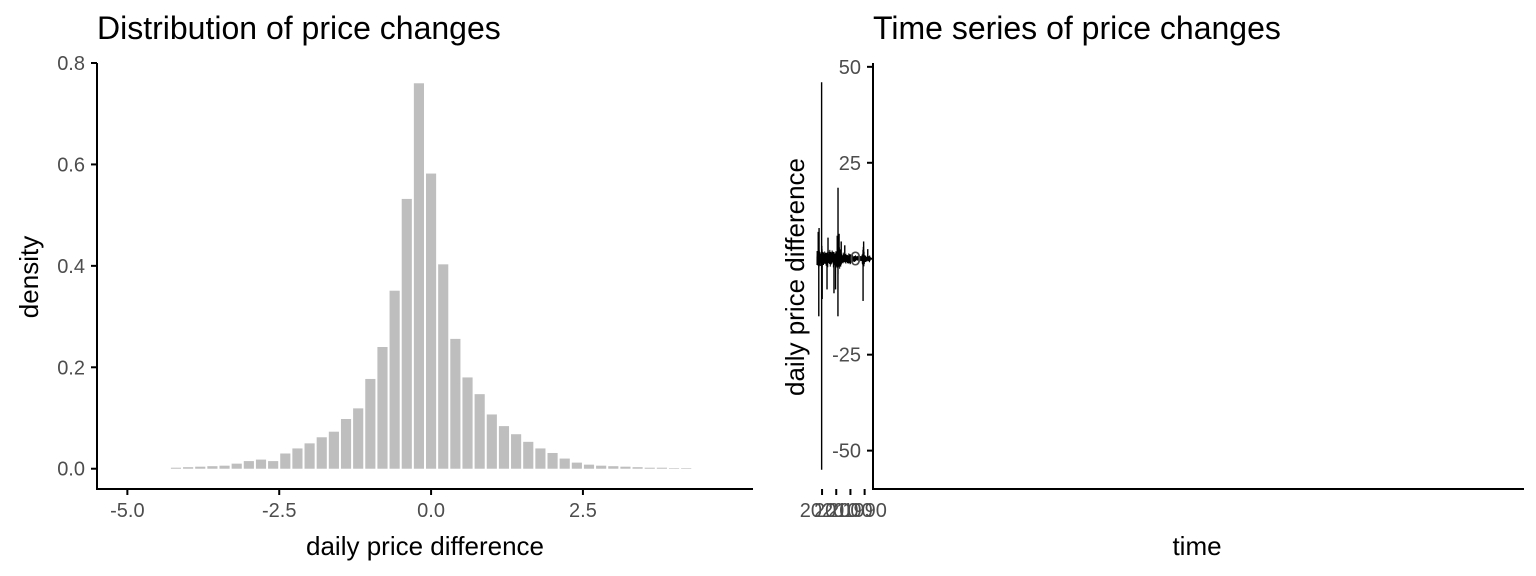 This screenshot has width=1536, height=576. I want to click on timeseries-line, so click(843, 260).